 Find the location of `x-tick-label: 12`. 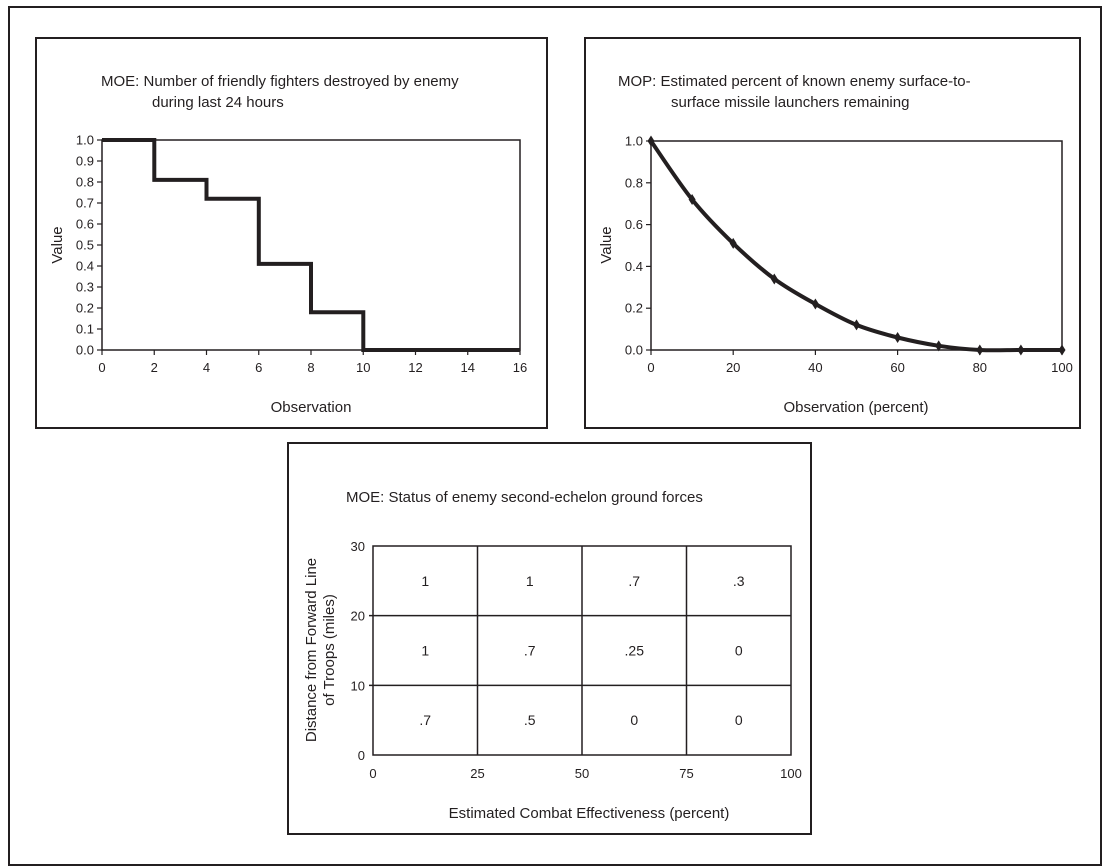

x-tick-label: 12 is located at coordinates (415, 367).